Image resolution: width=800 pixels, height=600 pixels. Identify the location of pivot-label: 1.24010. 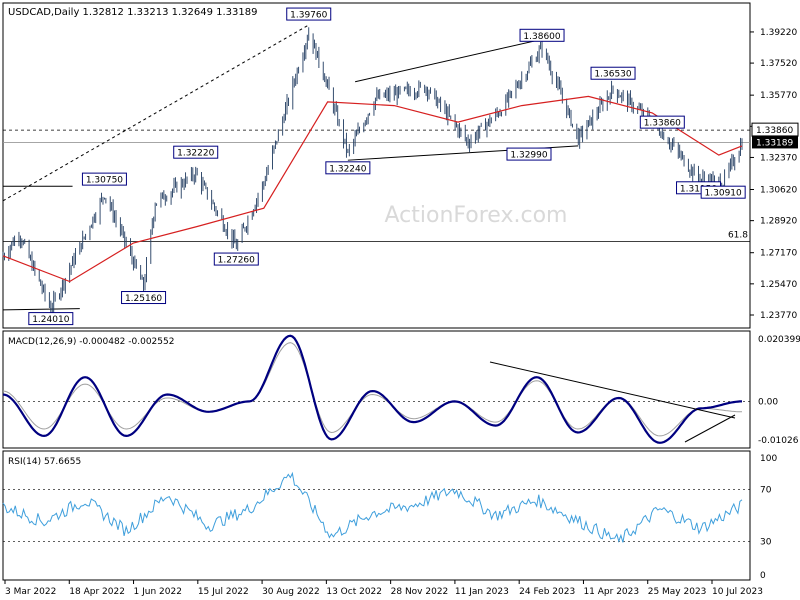
(50, 320).